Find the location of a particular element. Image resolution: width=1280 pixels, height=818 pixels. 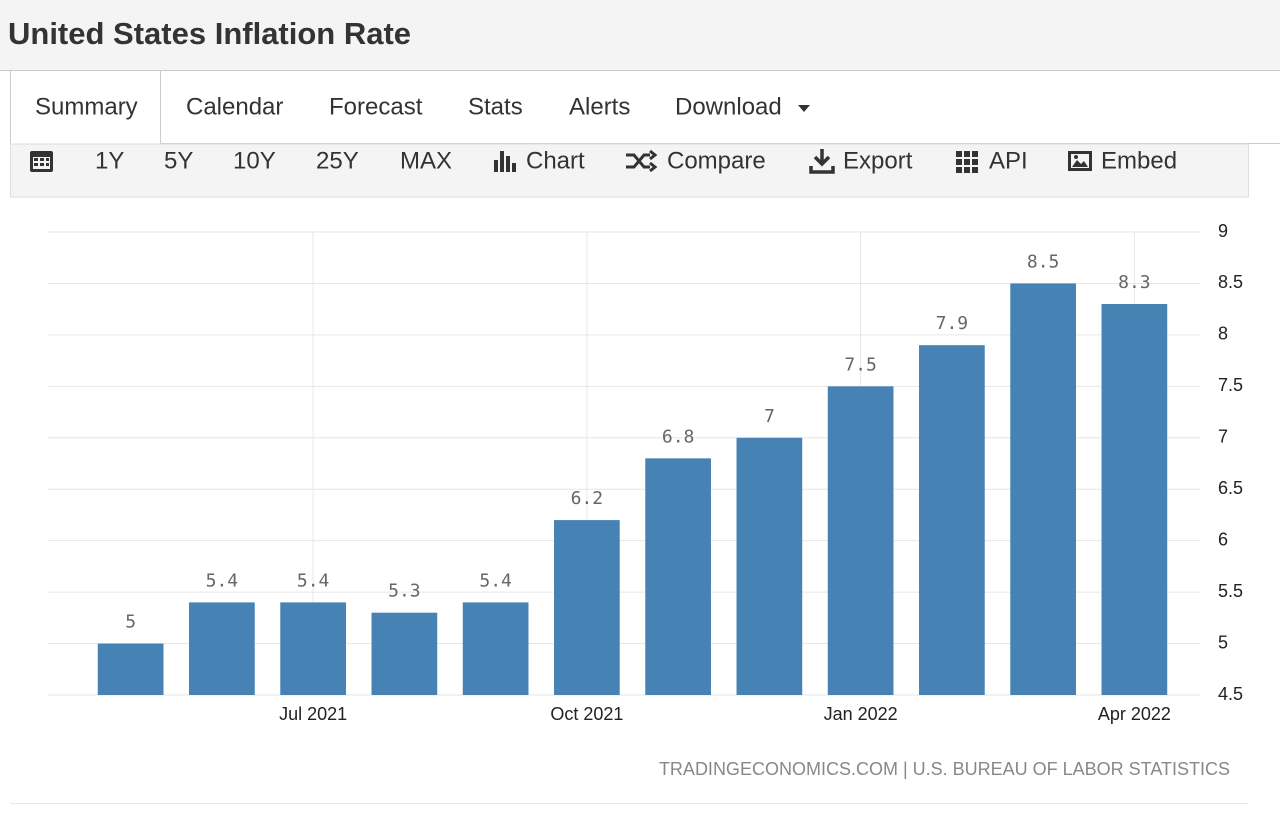

value-label: 5 is located at coordinates (130, 622).